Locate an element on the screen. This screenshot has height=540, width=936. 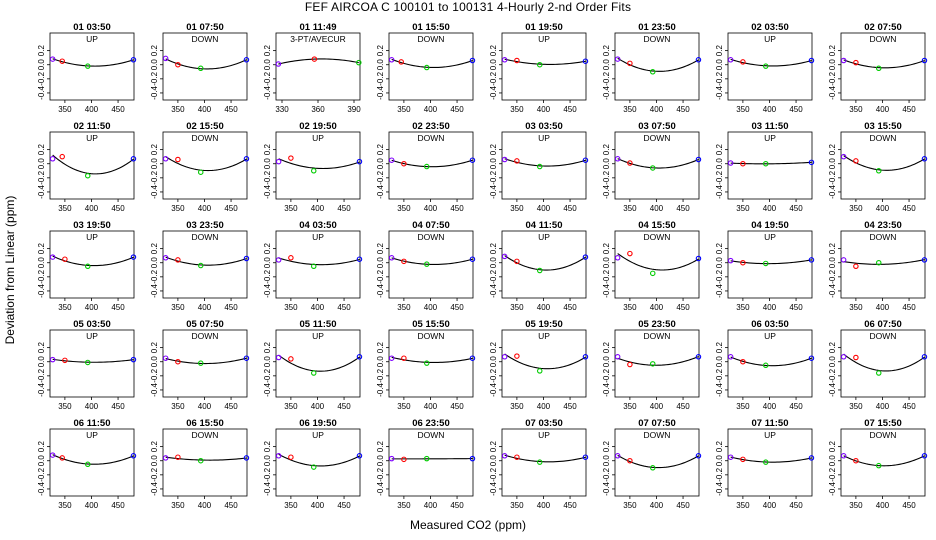
panel-title: 05 07:50 is located at coordinates (205, 324).